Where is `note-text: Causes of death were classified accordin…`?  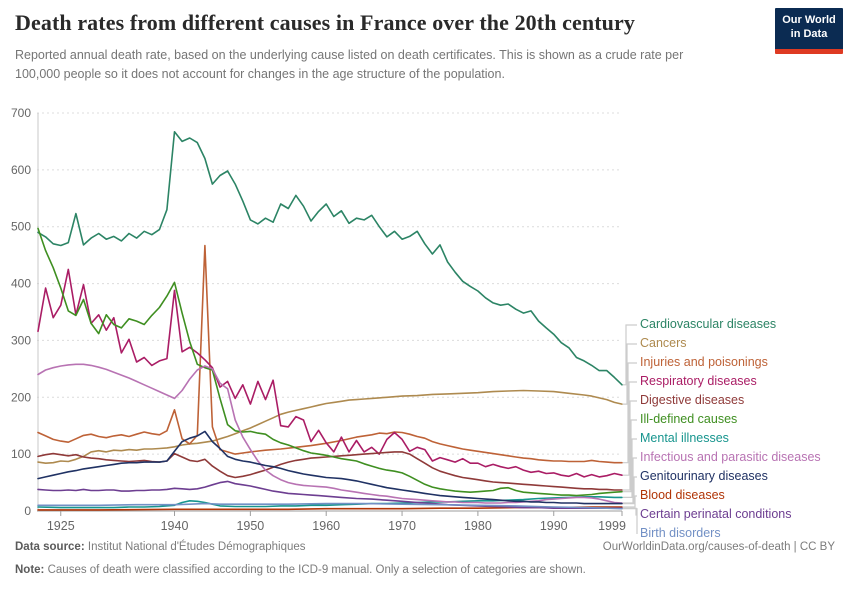
note-text: Causes of death were classified accordin… is located at coordinates (316, 570).